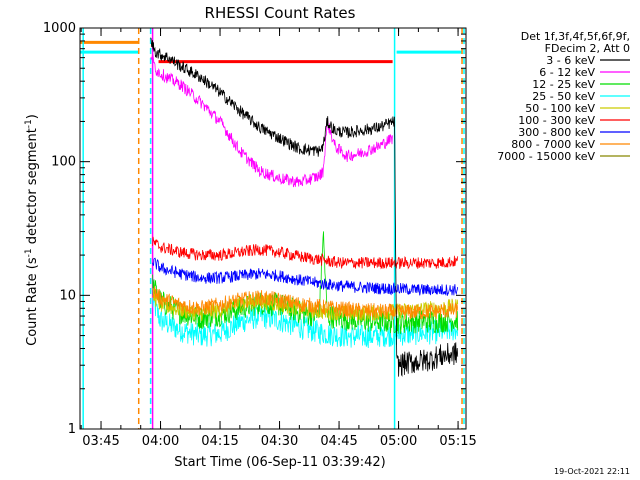  Describe the element at coordinates (59, 28) in the screenshot. I see `y-tick-label-3: 1000` at that location.